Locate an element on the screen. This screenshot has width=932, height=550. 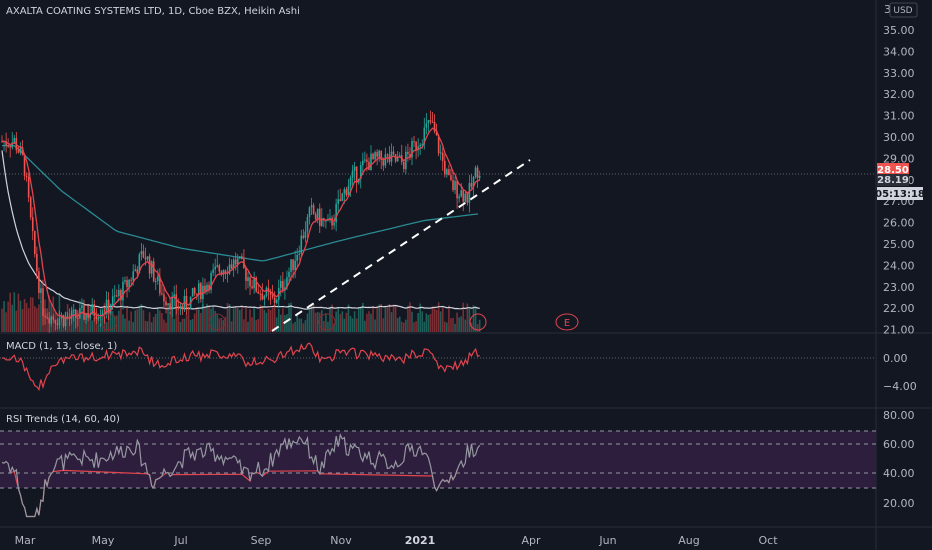
rsi-tick-label: 60.00 is located at coordinates (899, 444).